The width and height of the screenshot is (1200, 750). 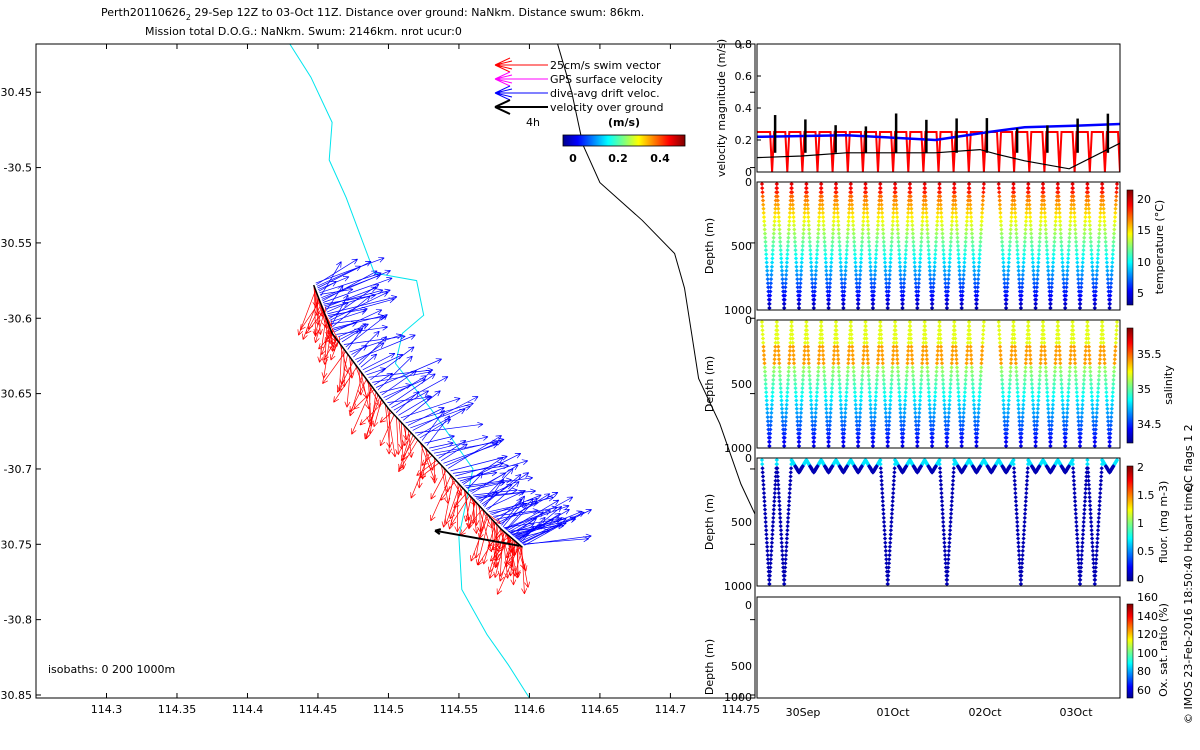 I want to click on temperature-cbar-tick-3: 20, so click(x=1144, y=199).